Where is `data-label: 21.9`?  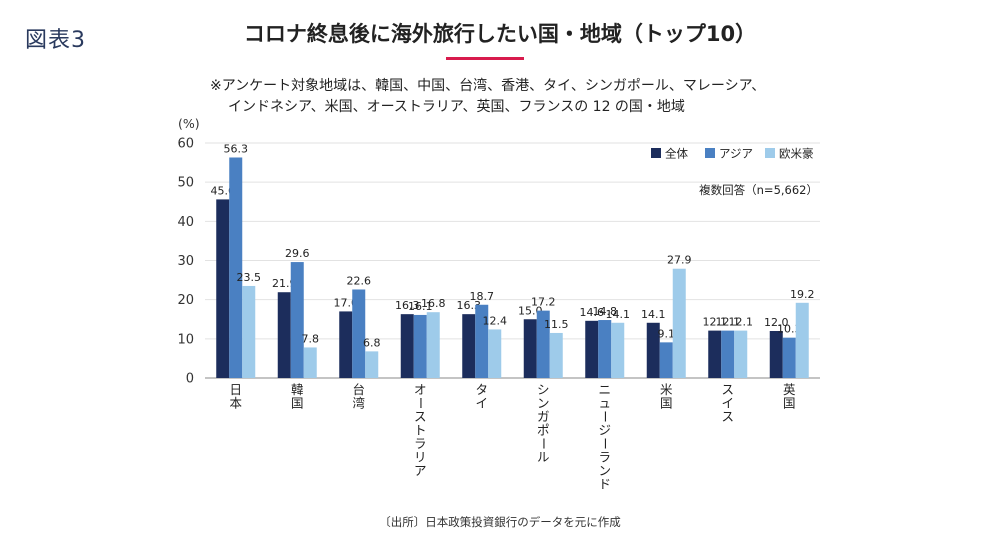 data-label: 21.9 is located at coordinates (284, 283).